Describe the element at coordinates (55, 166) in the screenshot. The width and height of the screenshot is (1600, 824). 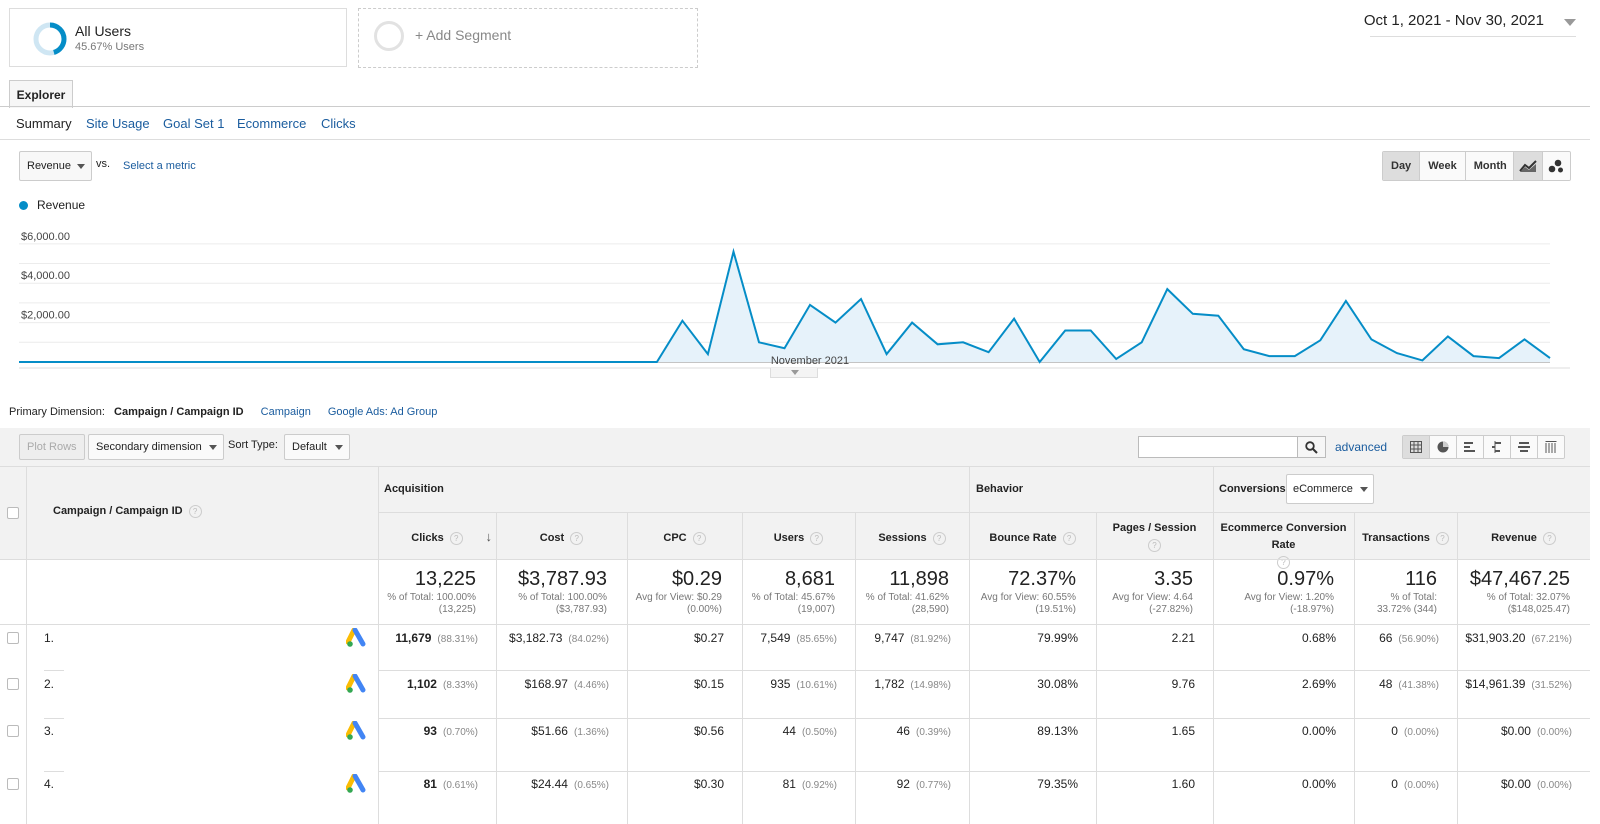
I see `metric-select: Revenue` at that location.